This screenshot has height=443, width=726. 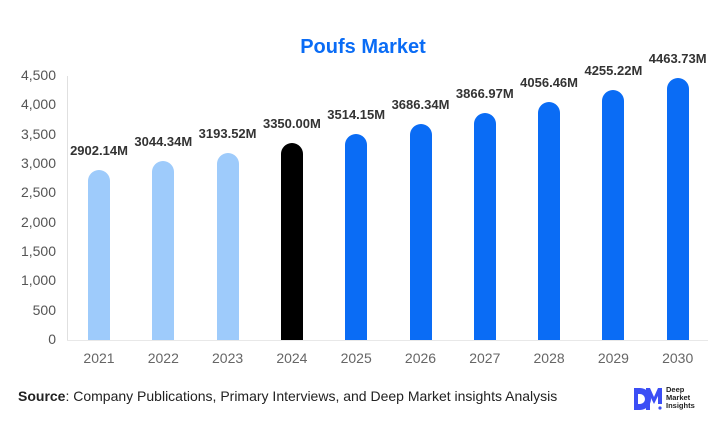 What do you see at coordinates (38, 280) in the screenshot?
I see `y-tick-label: 1,000` at bounding box center [38, 280].